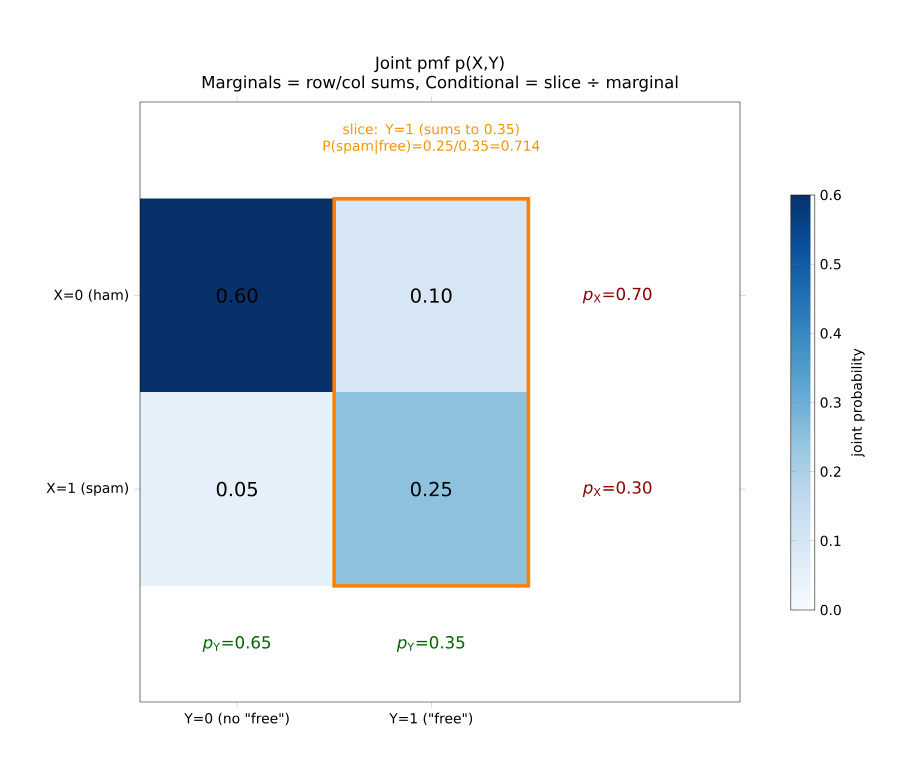 The width and height of the screenshot is (910, 780). What do you see at coordinates (858, 403) in the screenshot?
I see `color-bar-title: joint probability` at bounding box center [858, 403].